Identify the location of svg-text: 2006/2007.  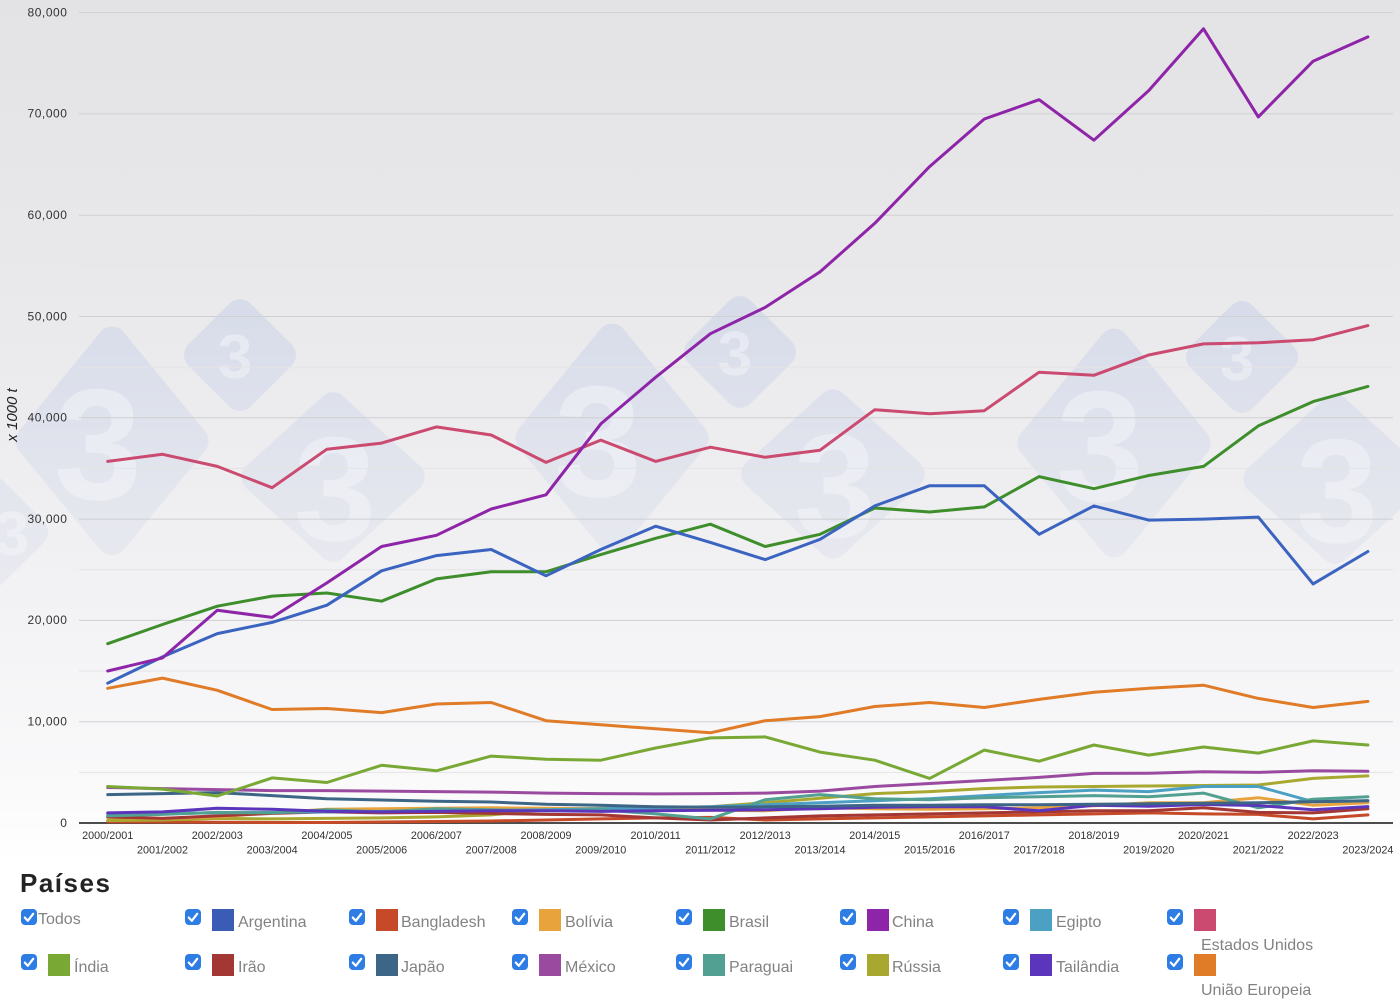
(436, 836).